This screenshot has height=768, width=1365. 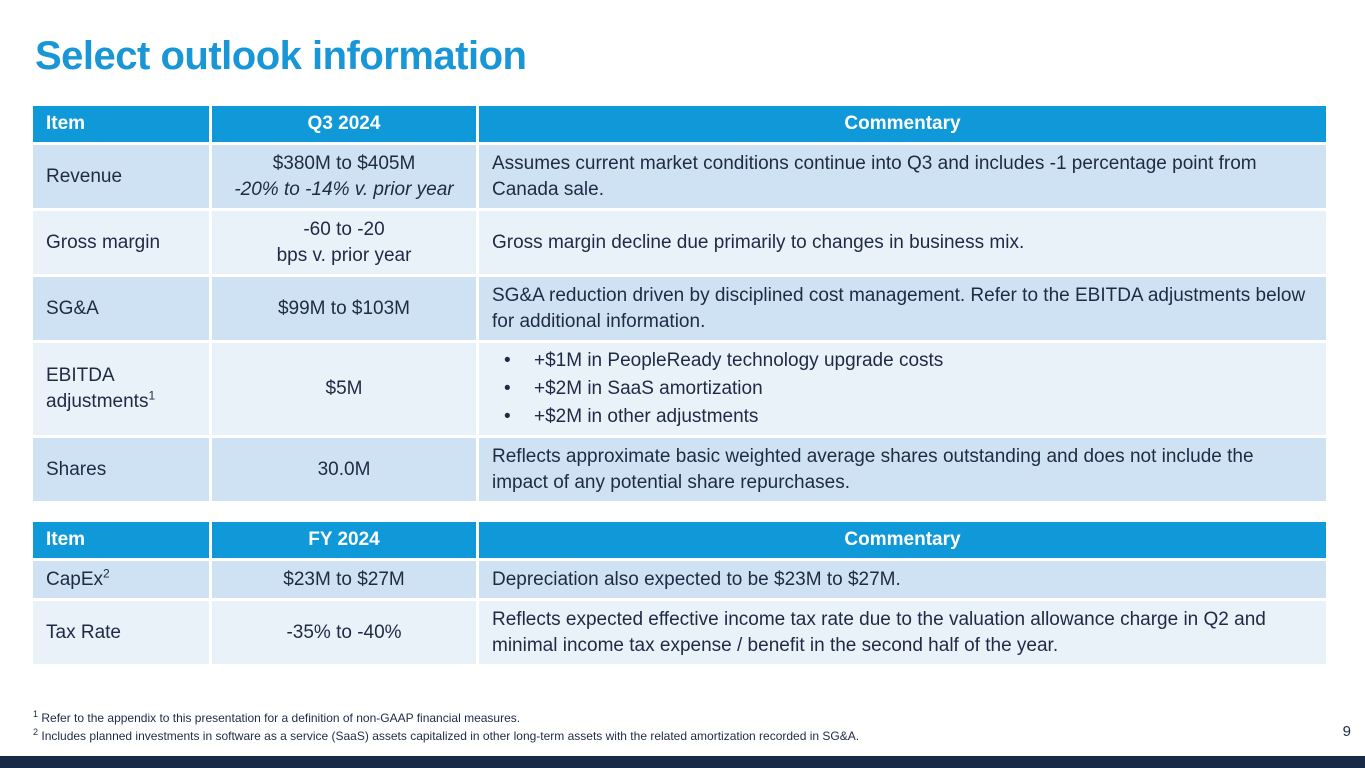 What do you see at coordinates (344, 540) in the screenshot?
I see `header-period: FY 2024` at bounding box center [344, 540].